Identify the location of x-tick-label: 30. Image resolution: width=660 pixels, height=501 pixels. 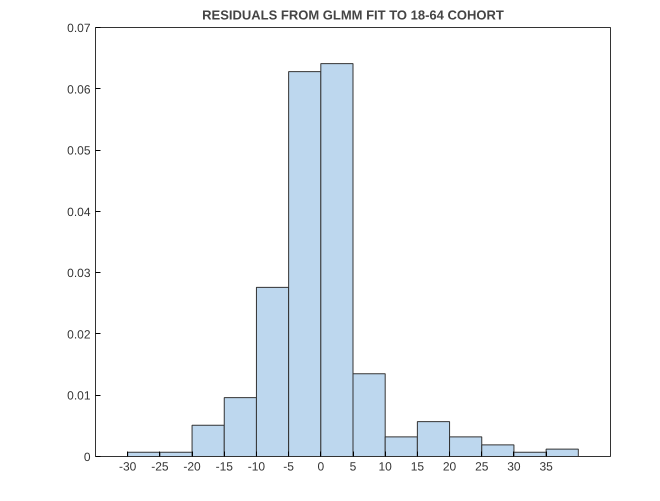
(514, 467).